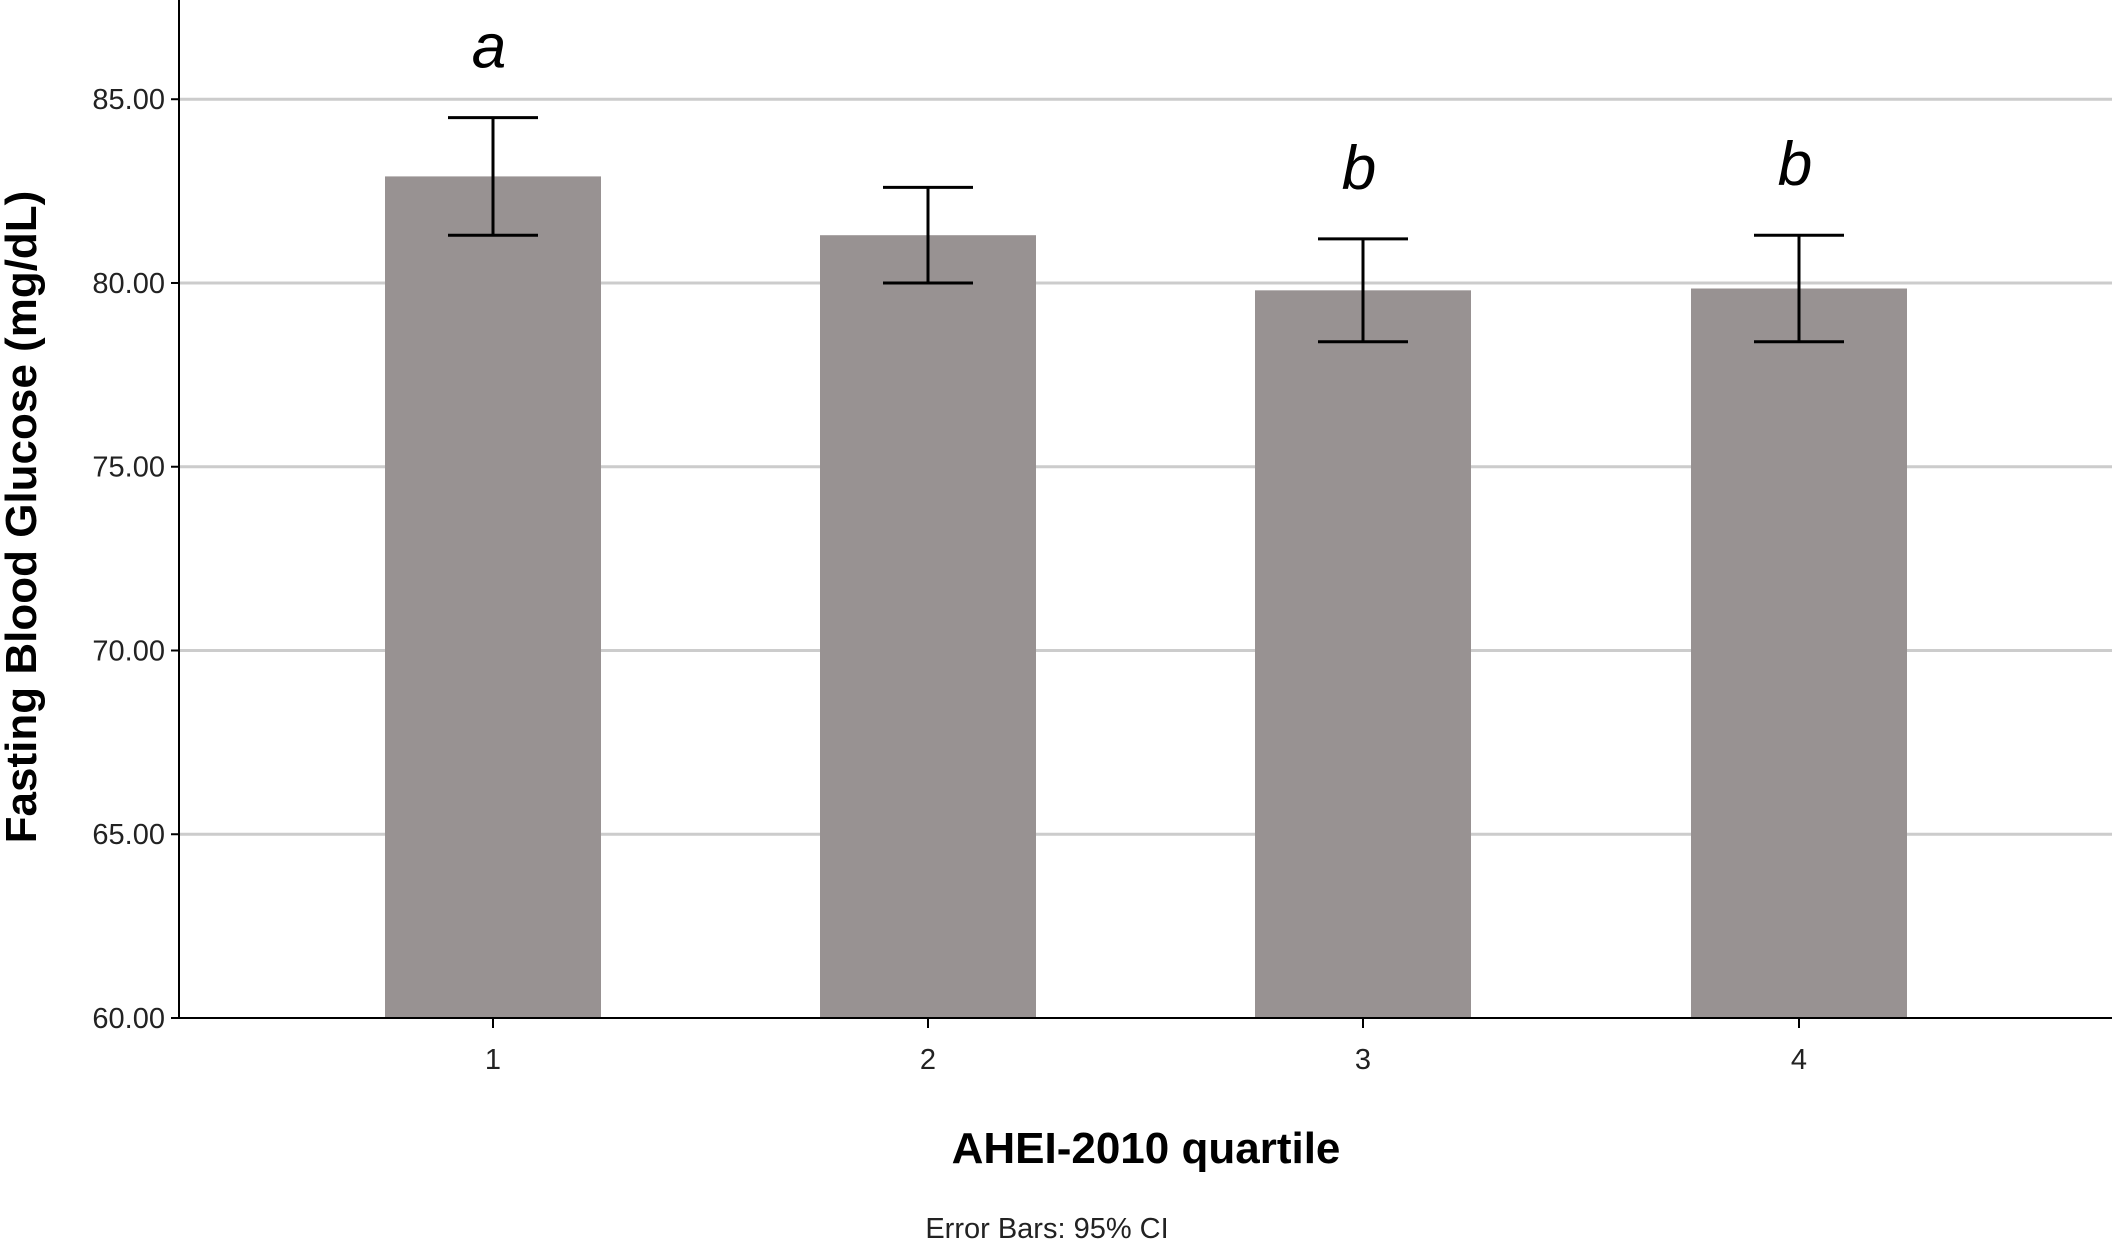  What do you see at coordinates (128, 835) in the screenshot?
I see `y-tick-label: 65.00` at bounding box center [128, 835].